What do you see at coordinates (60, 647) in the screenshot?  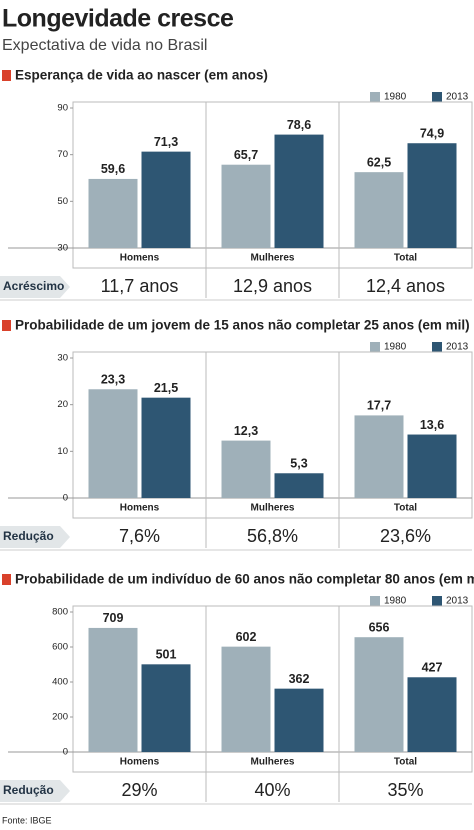 I see `y-tick-label: 600` at bounding box center [60, 647].